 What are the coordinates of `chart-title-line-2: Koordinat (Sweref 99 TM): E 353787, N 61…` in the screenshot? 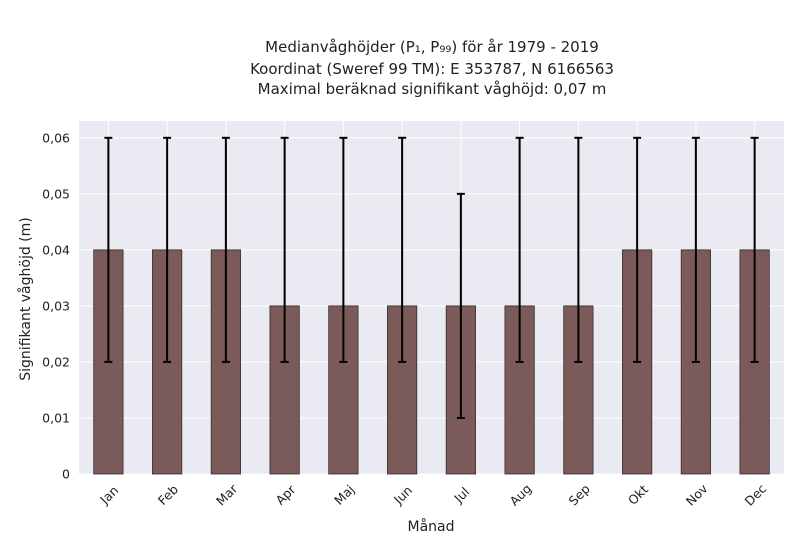 It's located at (432, 69).